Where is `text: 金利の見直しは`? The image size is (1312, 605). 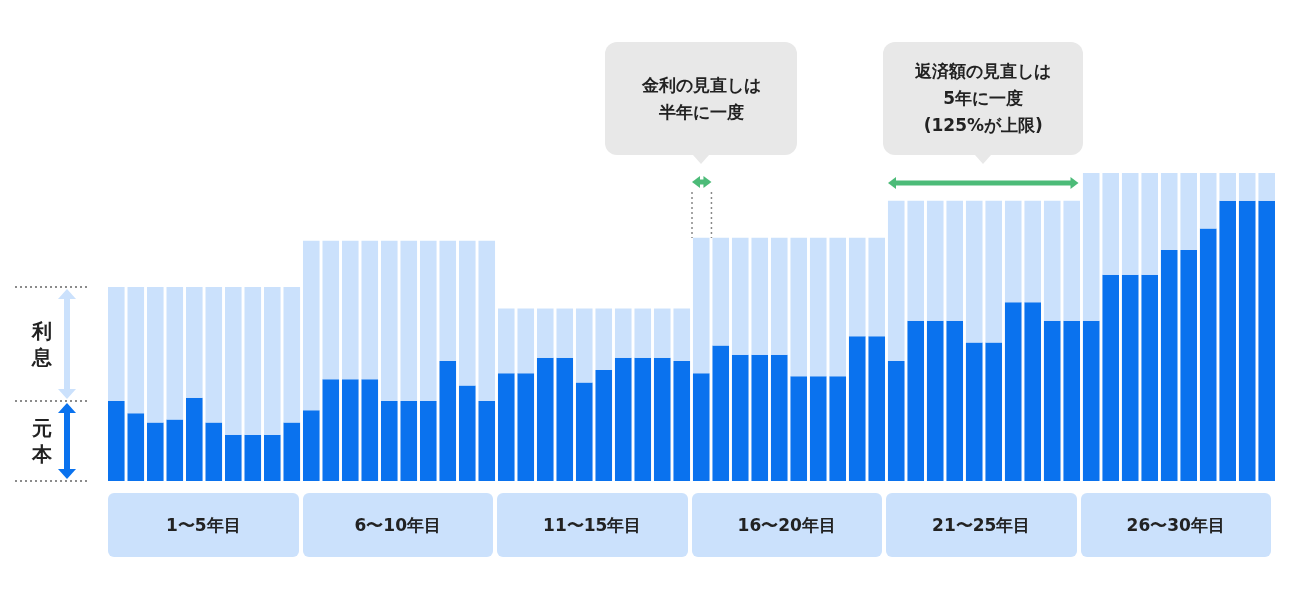 text: 金利の見直しは is located at coordinates (701, 85).